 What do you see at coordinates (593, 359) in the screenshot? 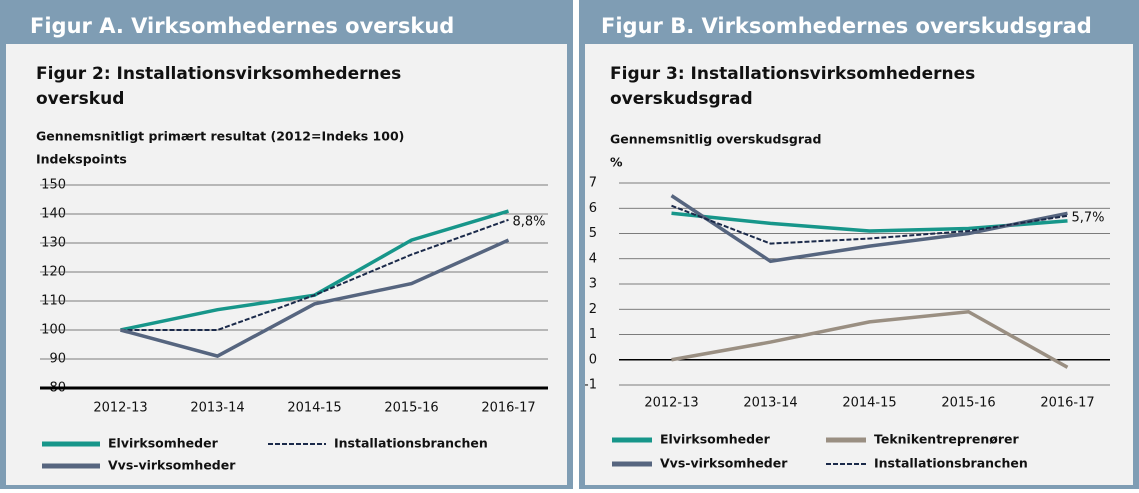
I see `y-tick-label: 0` at bounding box center [593, 359].